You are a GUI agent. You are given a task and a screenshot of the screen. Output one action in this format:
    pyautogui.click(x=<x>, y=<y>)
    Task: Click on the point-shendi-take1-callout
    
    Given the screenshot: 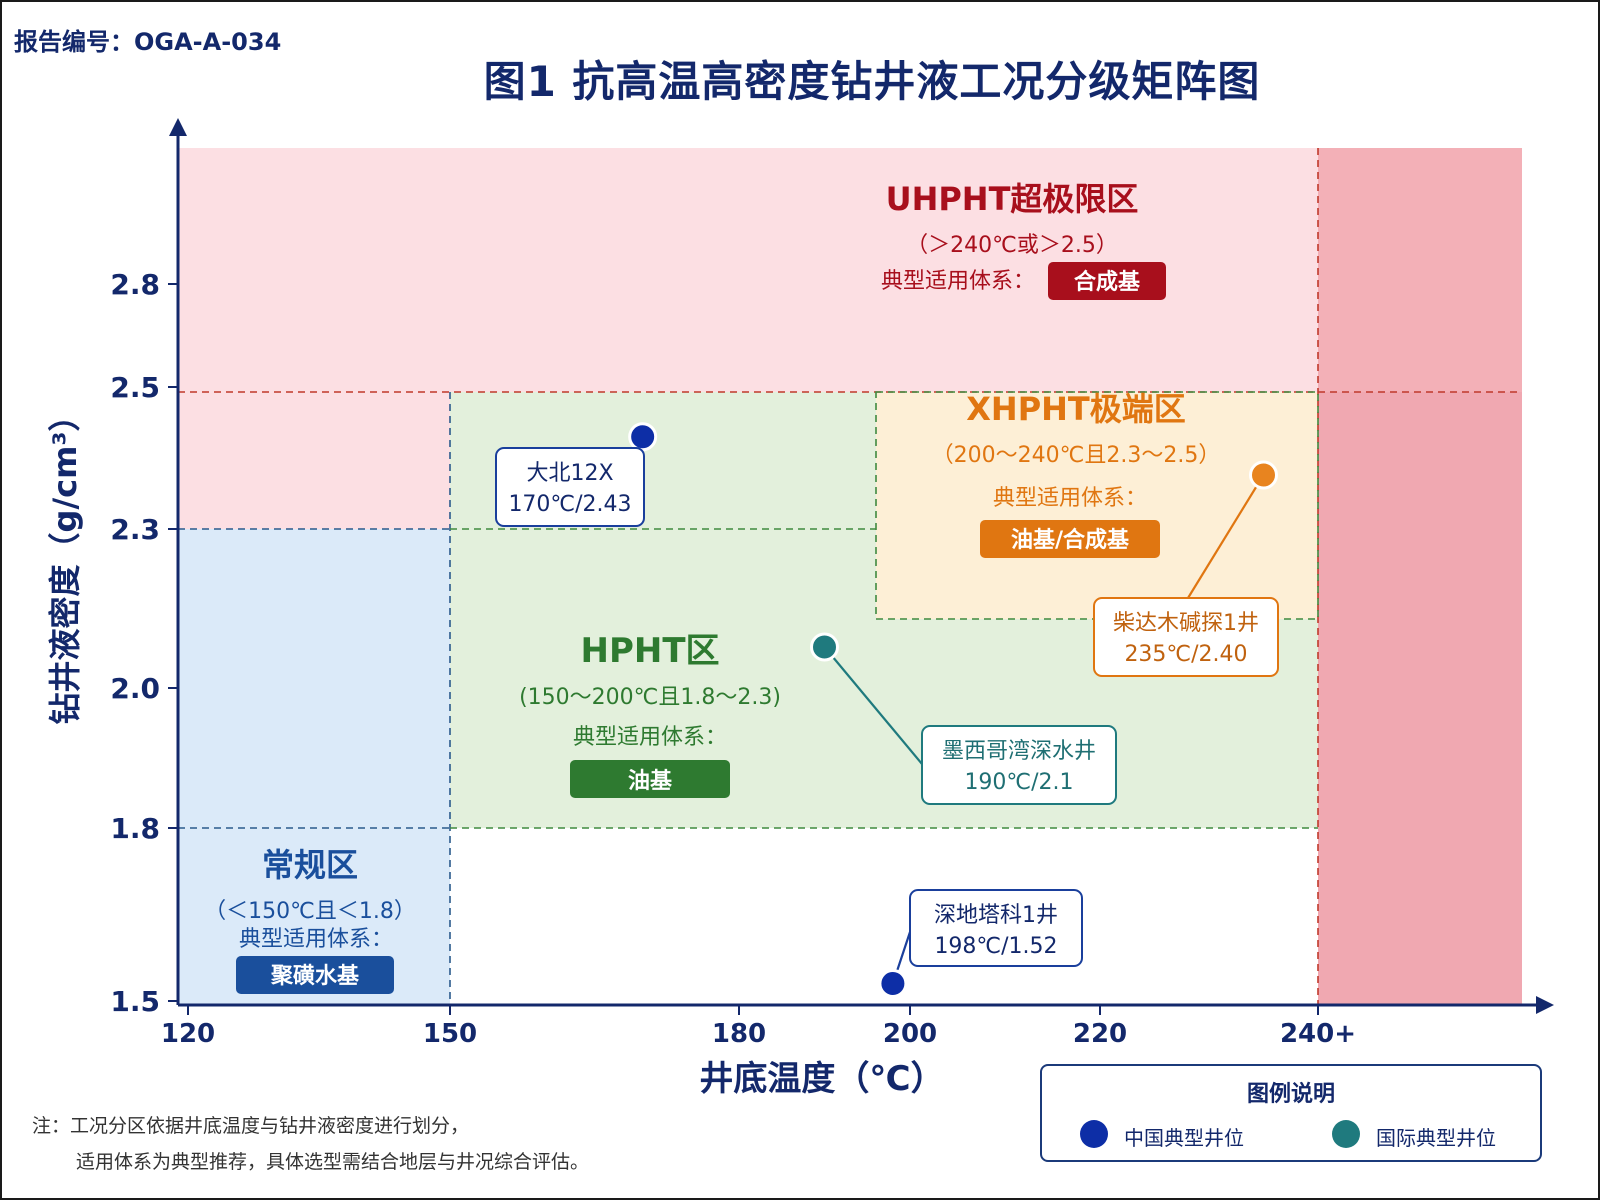 What is the action you would take?
    pyautogui.click(x=996, y=928)
    